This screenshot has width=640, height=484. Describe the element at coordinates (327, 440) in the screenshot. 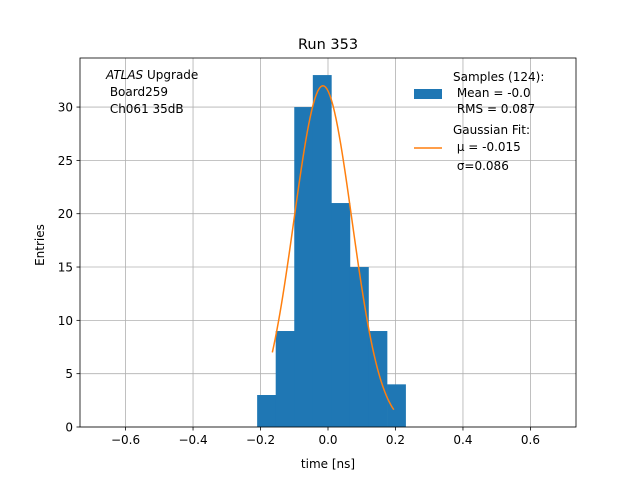

I see `x-tick-label: 0.0` at that location.